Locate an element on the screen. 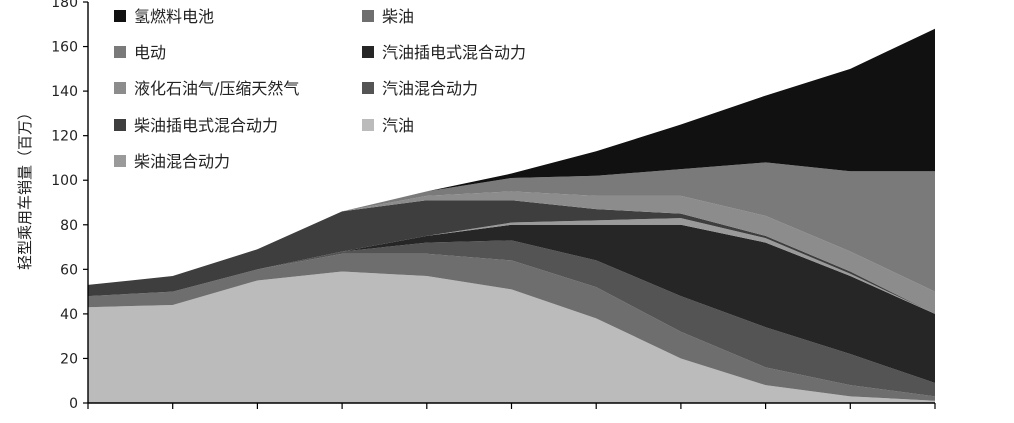 The image size is (1014, 423). legend-item: 液化石油气/压缩天然气 is located at coordinates (206, 88).